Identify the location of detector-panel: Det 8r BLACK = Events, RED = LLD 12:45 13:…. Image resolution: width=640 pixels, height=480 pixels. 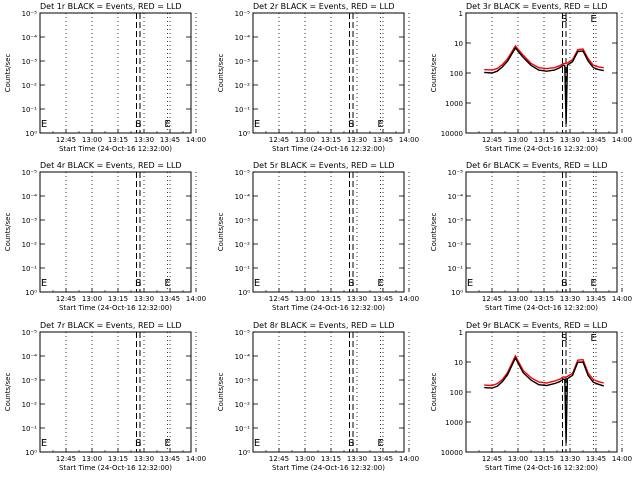
(318, 396).